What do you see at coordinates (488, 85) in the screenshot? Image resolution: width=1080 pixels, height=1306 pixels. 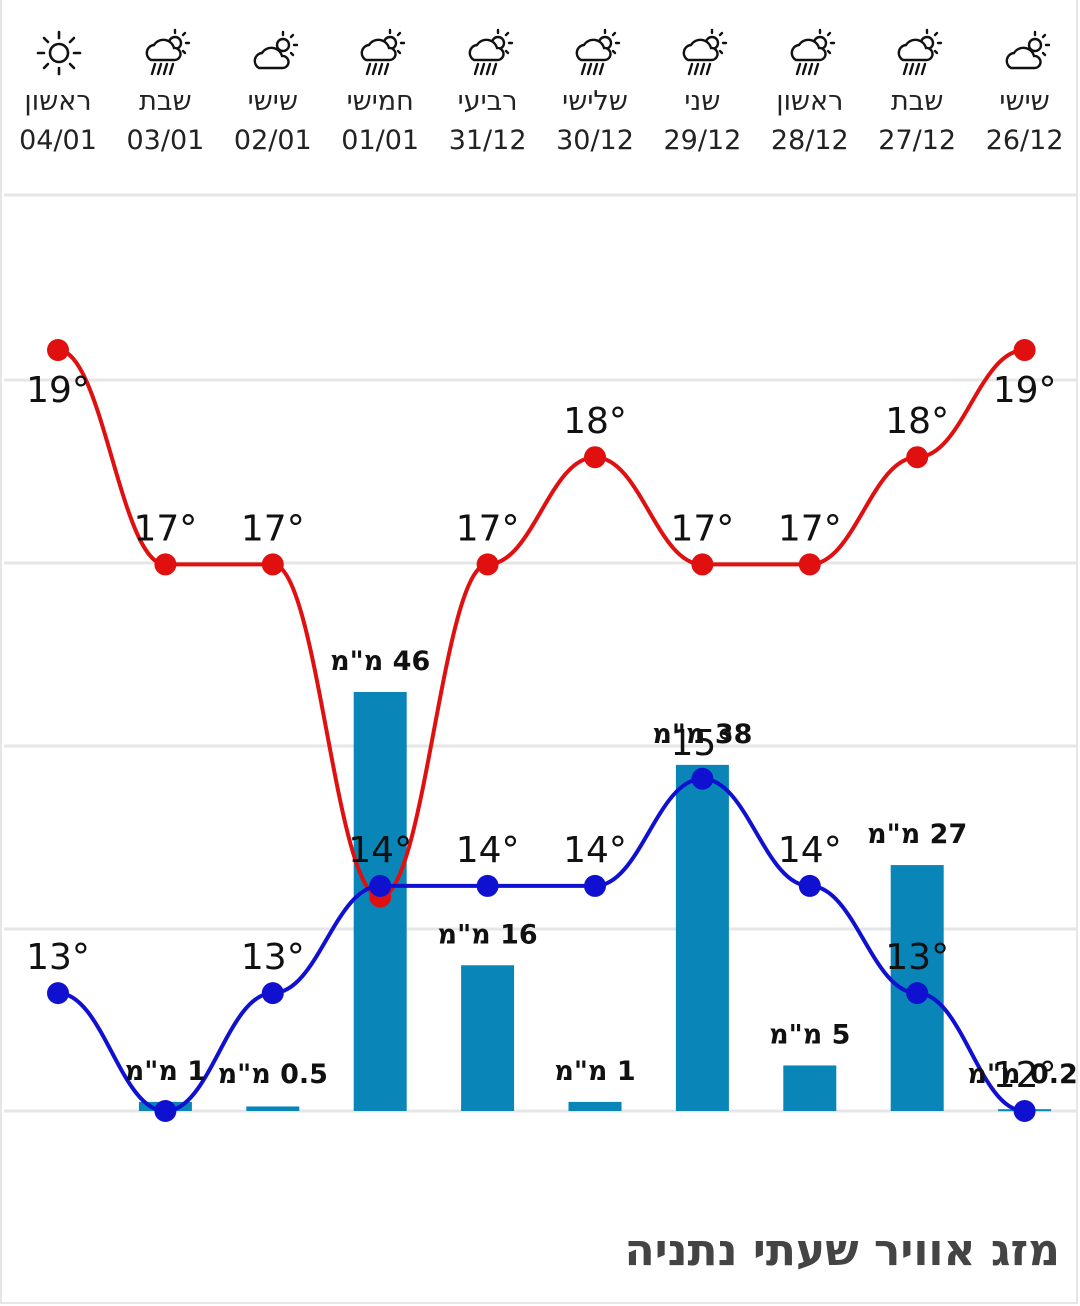 I see `day-column: רביעי 31/12` at bounding box center [488, 85].